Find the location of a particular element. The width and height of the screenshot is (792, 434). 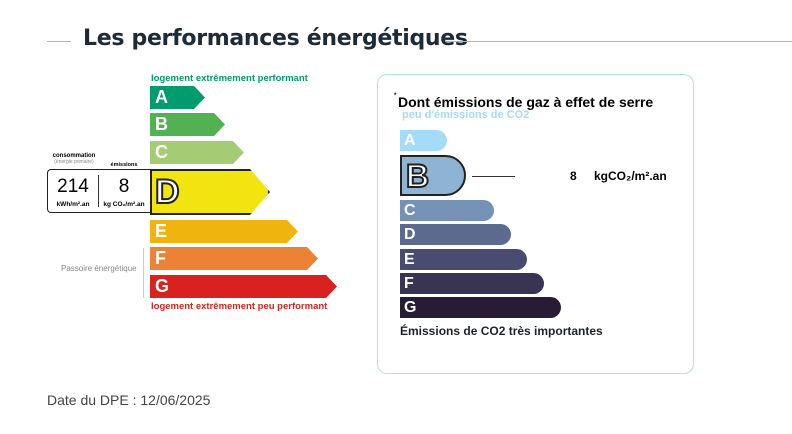

consumption-label: consommation is located at coordinates (74, 156).